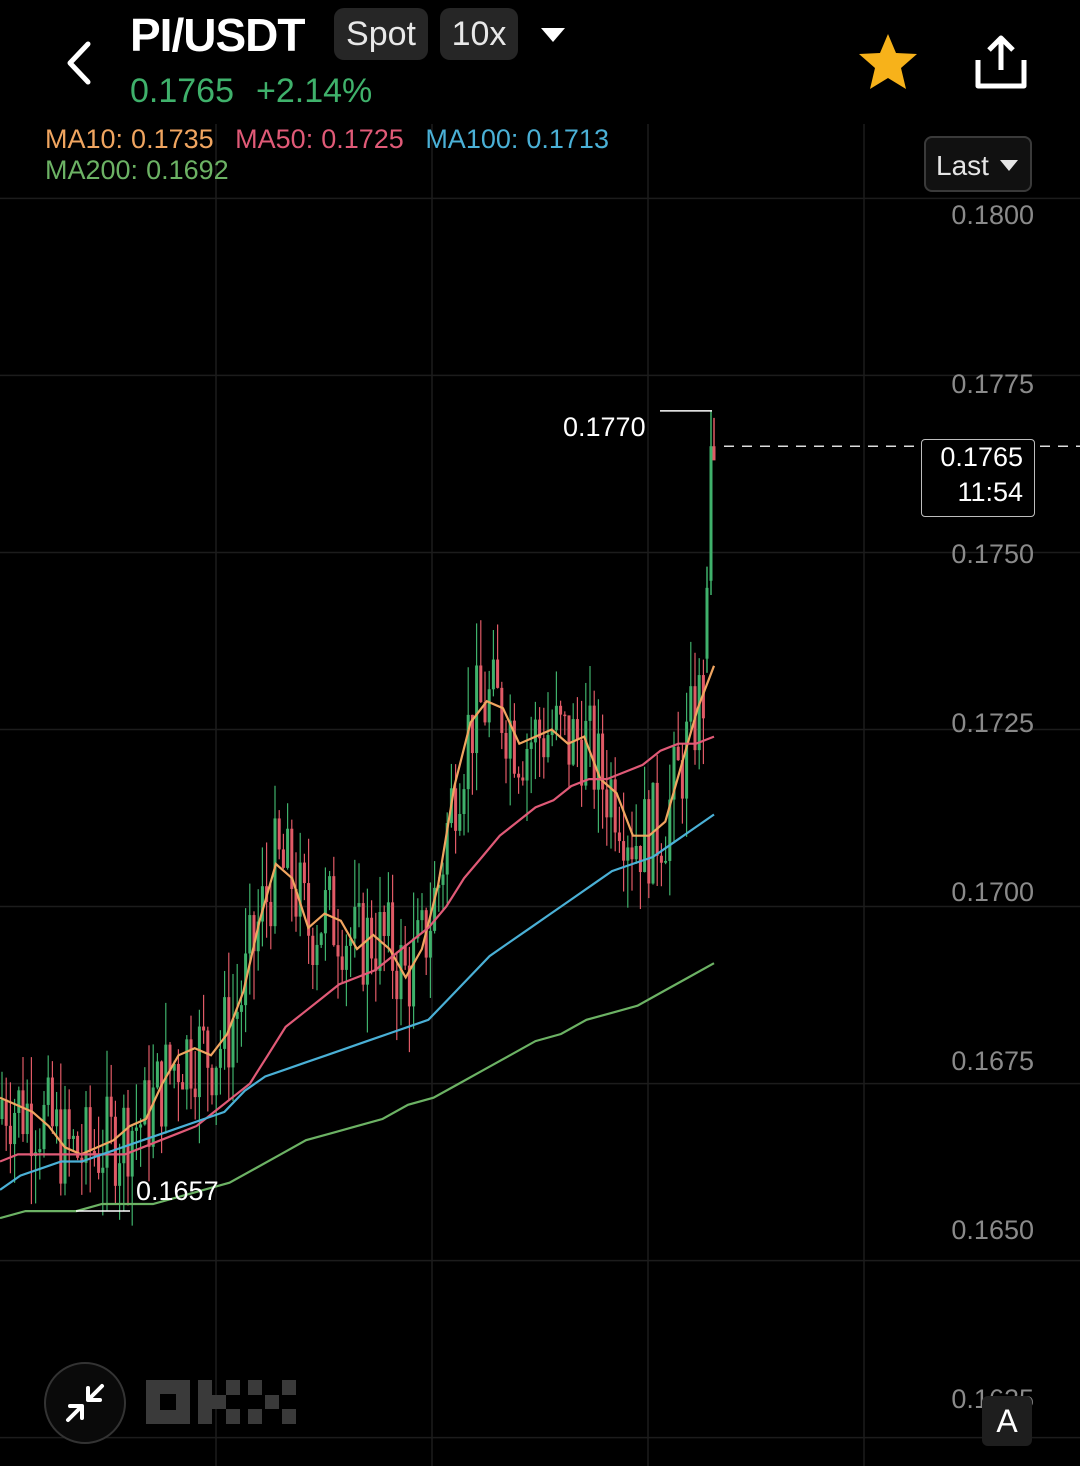 The width and height of the screenshot is (1080, 1466). Describe the element at coordinates (357, 1091) in the screenshot. I see `ma200-line` at that location.